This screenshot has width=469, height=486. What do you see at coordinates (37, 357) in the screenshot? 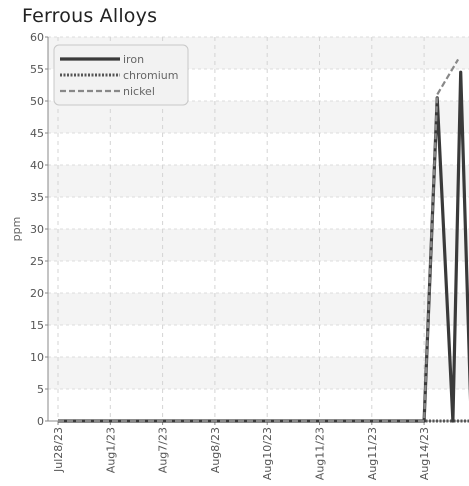
I see `y-tick-label: 10` at bounding box center [37, 357].